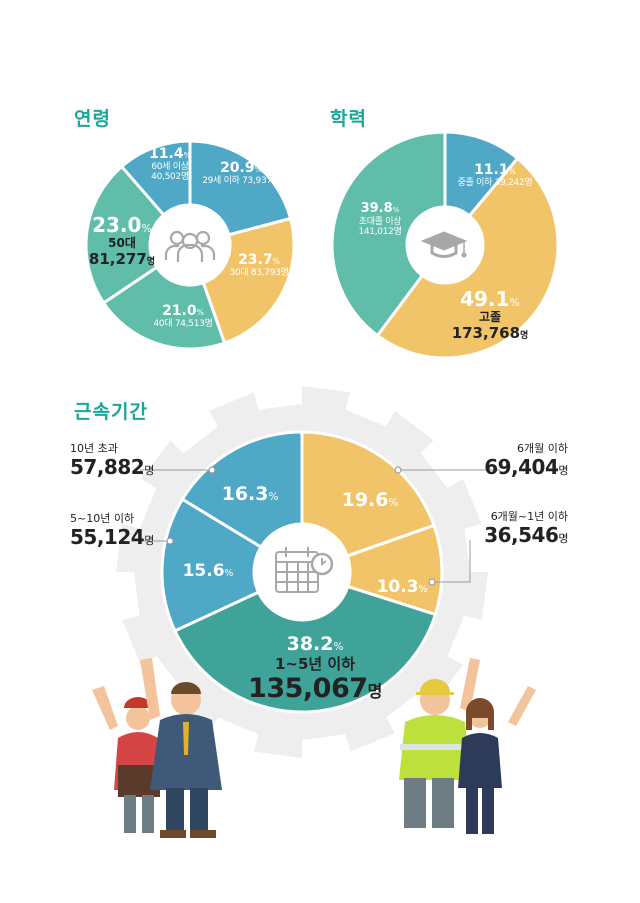 The width and height of the screenshot is (640, 903). I want to click on edu-label-high-school: 49.1% 고졸 173,768명, so click(490, 315).